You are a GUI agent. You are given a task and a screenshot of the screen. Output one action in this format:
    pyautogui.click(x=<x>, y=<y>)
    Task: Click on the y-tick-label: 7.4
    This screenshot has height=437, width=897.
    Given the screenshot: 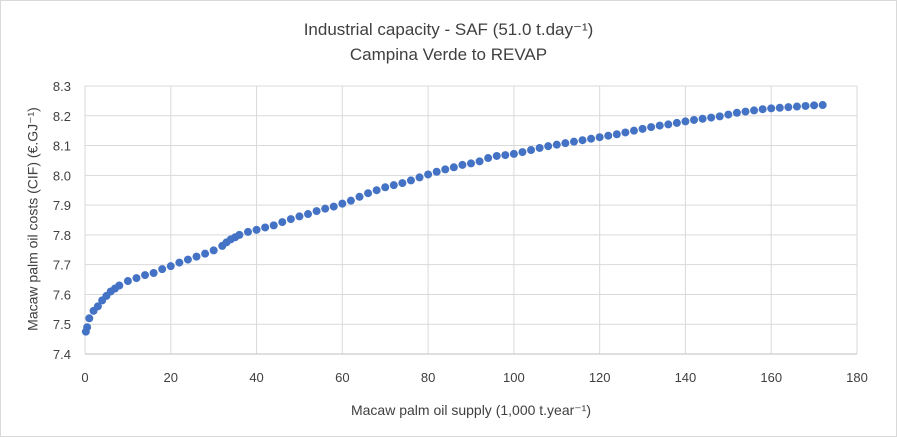 What is the action you would take?
    pyautogui.click(x=62, y=354)
    